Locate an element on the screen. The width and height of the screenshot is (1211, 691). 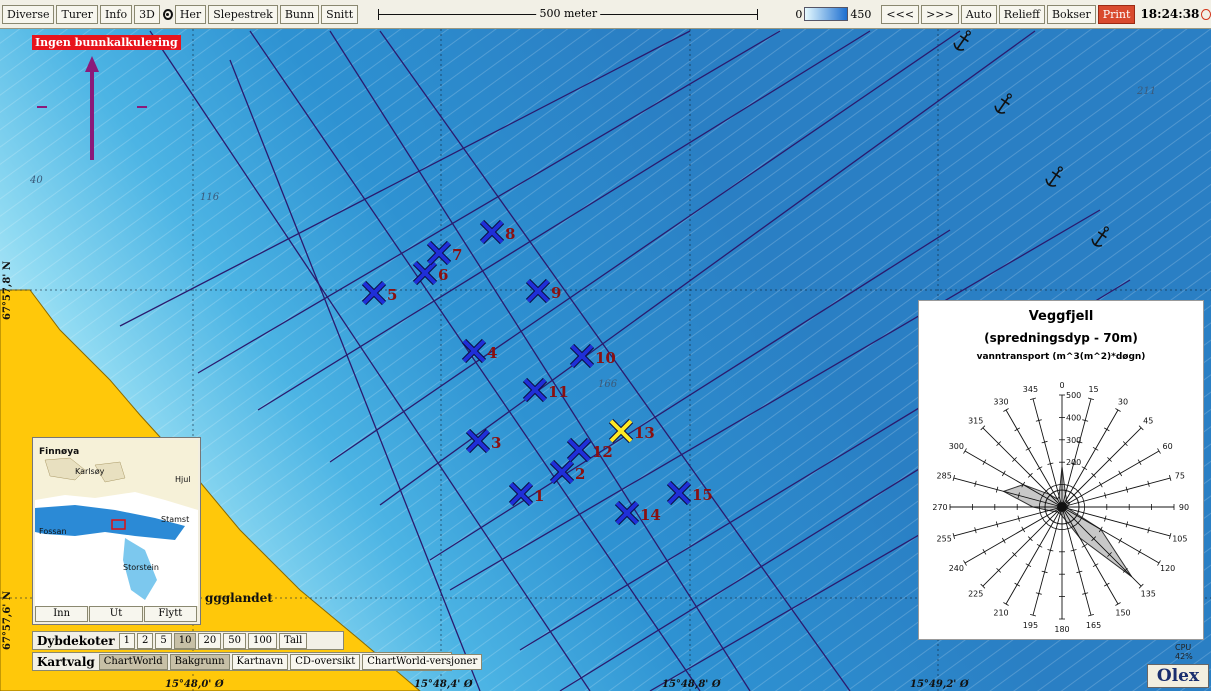
anchors is located at coordinates (1031, 138).